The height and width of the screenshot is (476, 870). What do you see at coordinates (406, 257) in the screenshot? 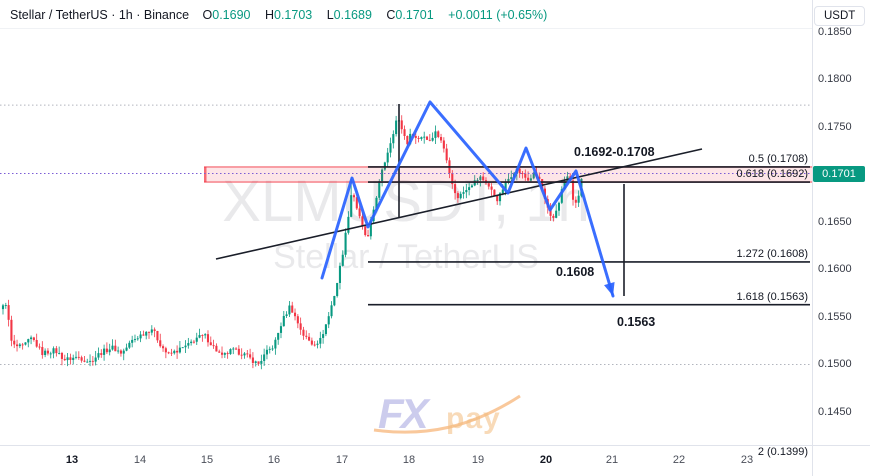
I see `watermark-pair: Stellar / TetherUS` at bounding box center [406, 257].